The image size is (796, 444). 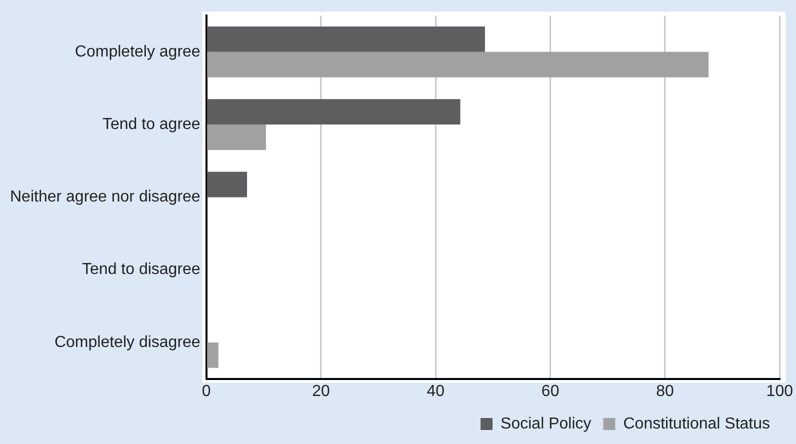 I want to click on x-tick-label: 0, so click(x=206, y=391).